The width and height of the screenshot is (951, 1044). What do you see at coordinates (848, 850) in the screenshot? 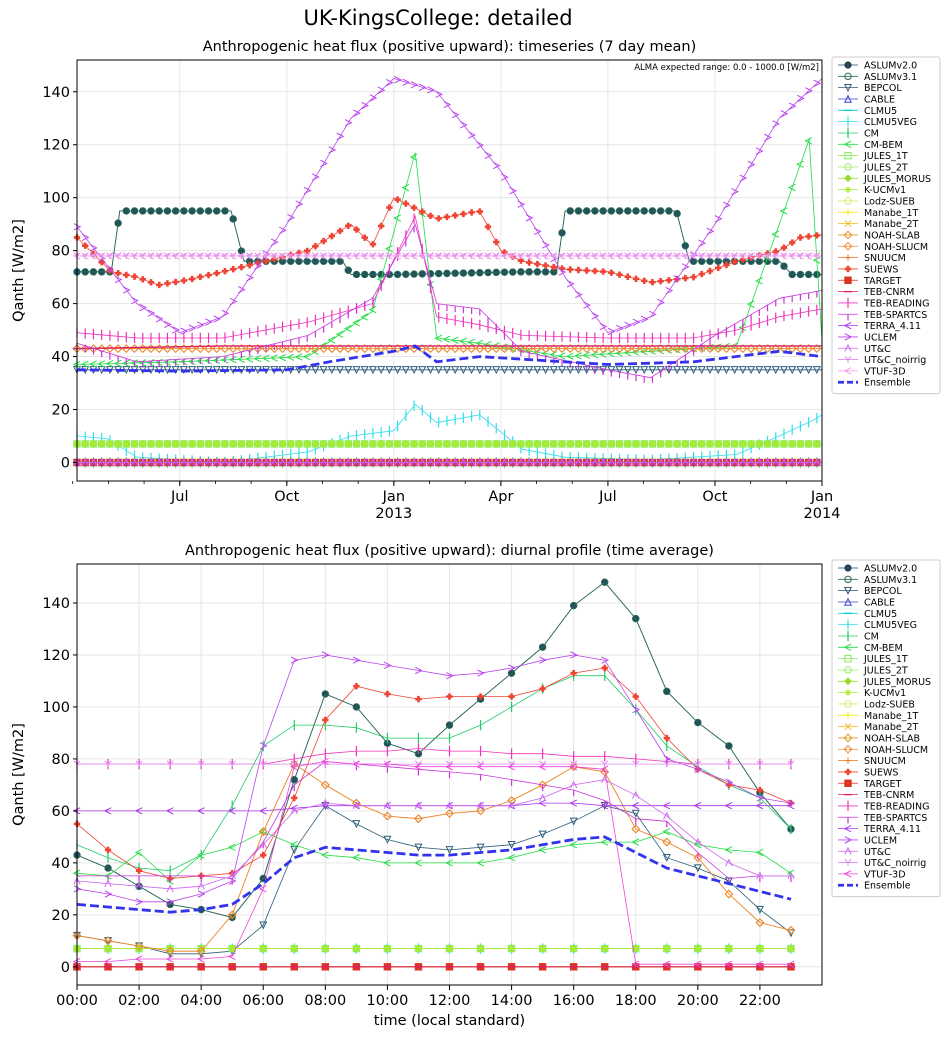
I see `legend-marker-ut-c` at bounding box center [848, 850].